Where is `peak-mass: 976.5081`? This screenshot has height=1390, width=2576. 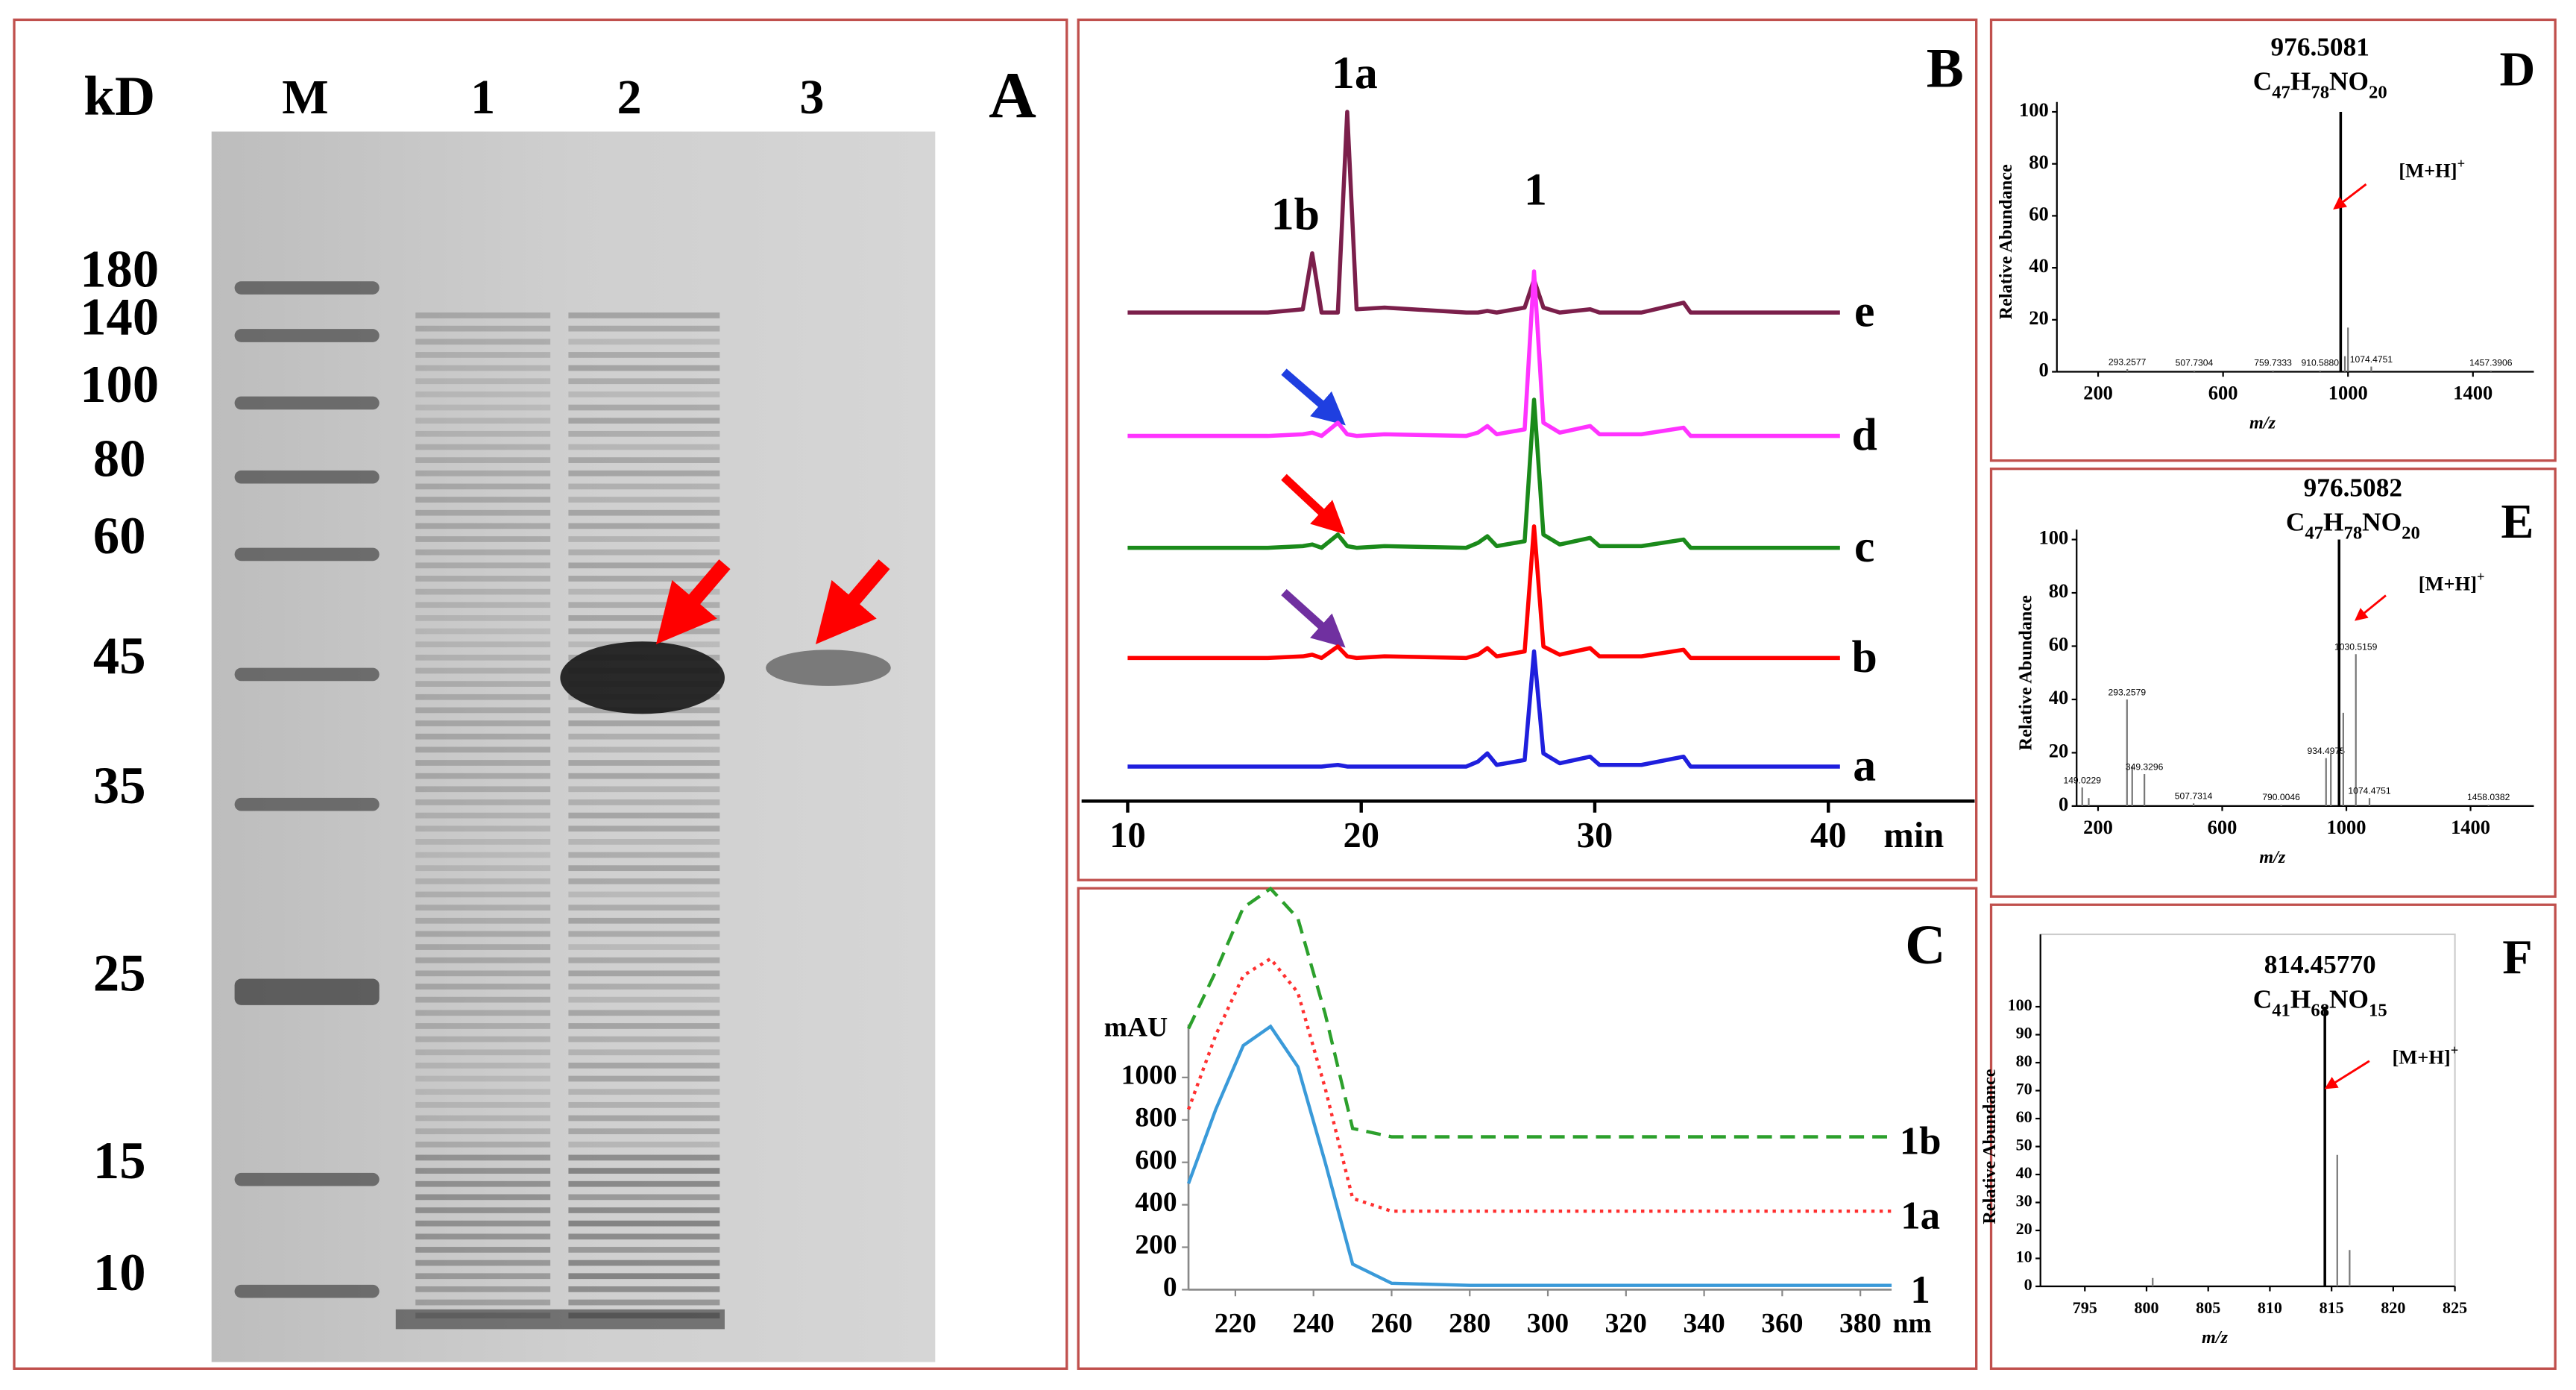 peak-mass: 976.5081 is located at coordinates (2320, 46).